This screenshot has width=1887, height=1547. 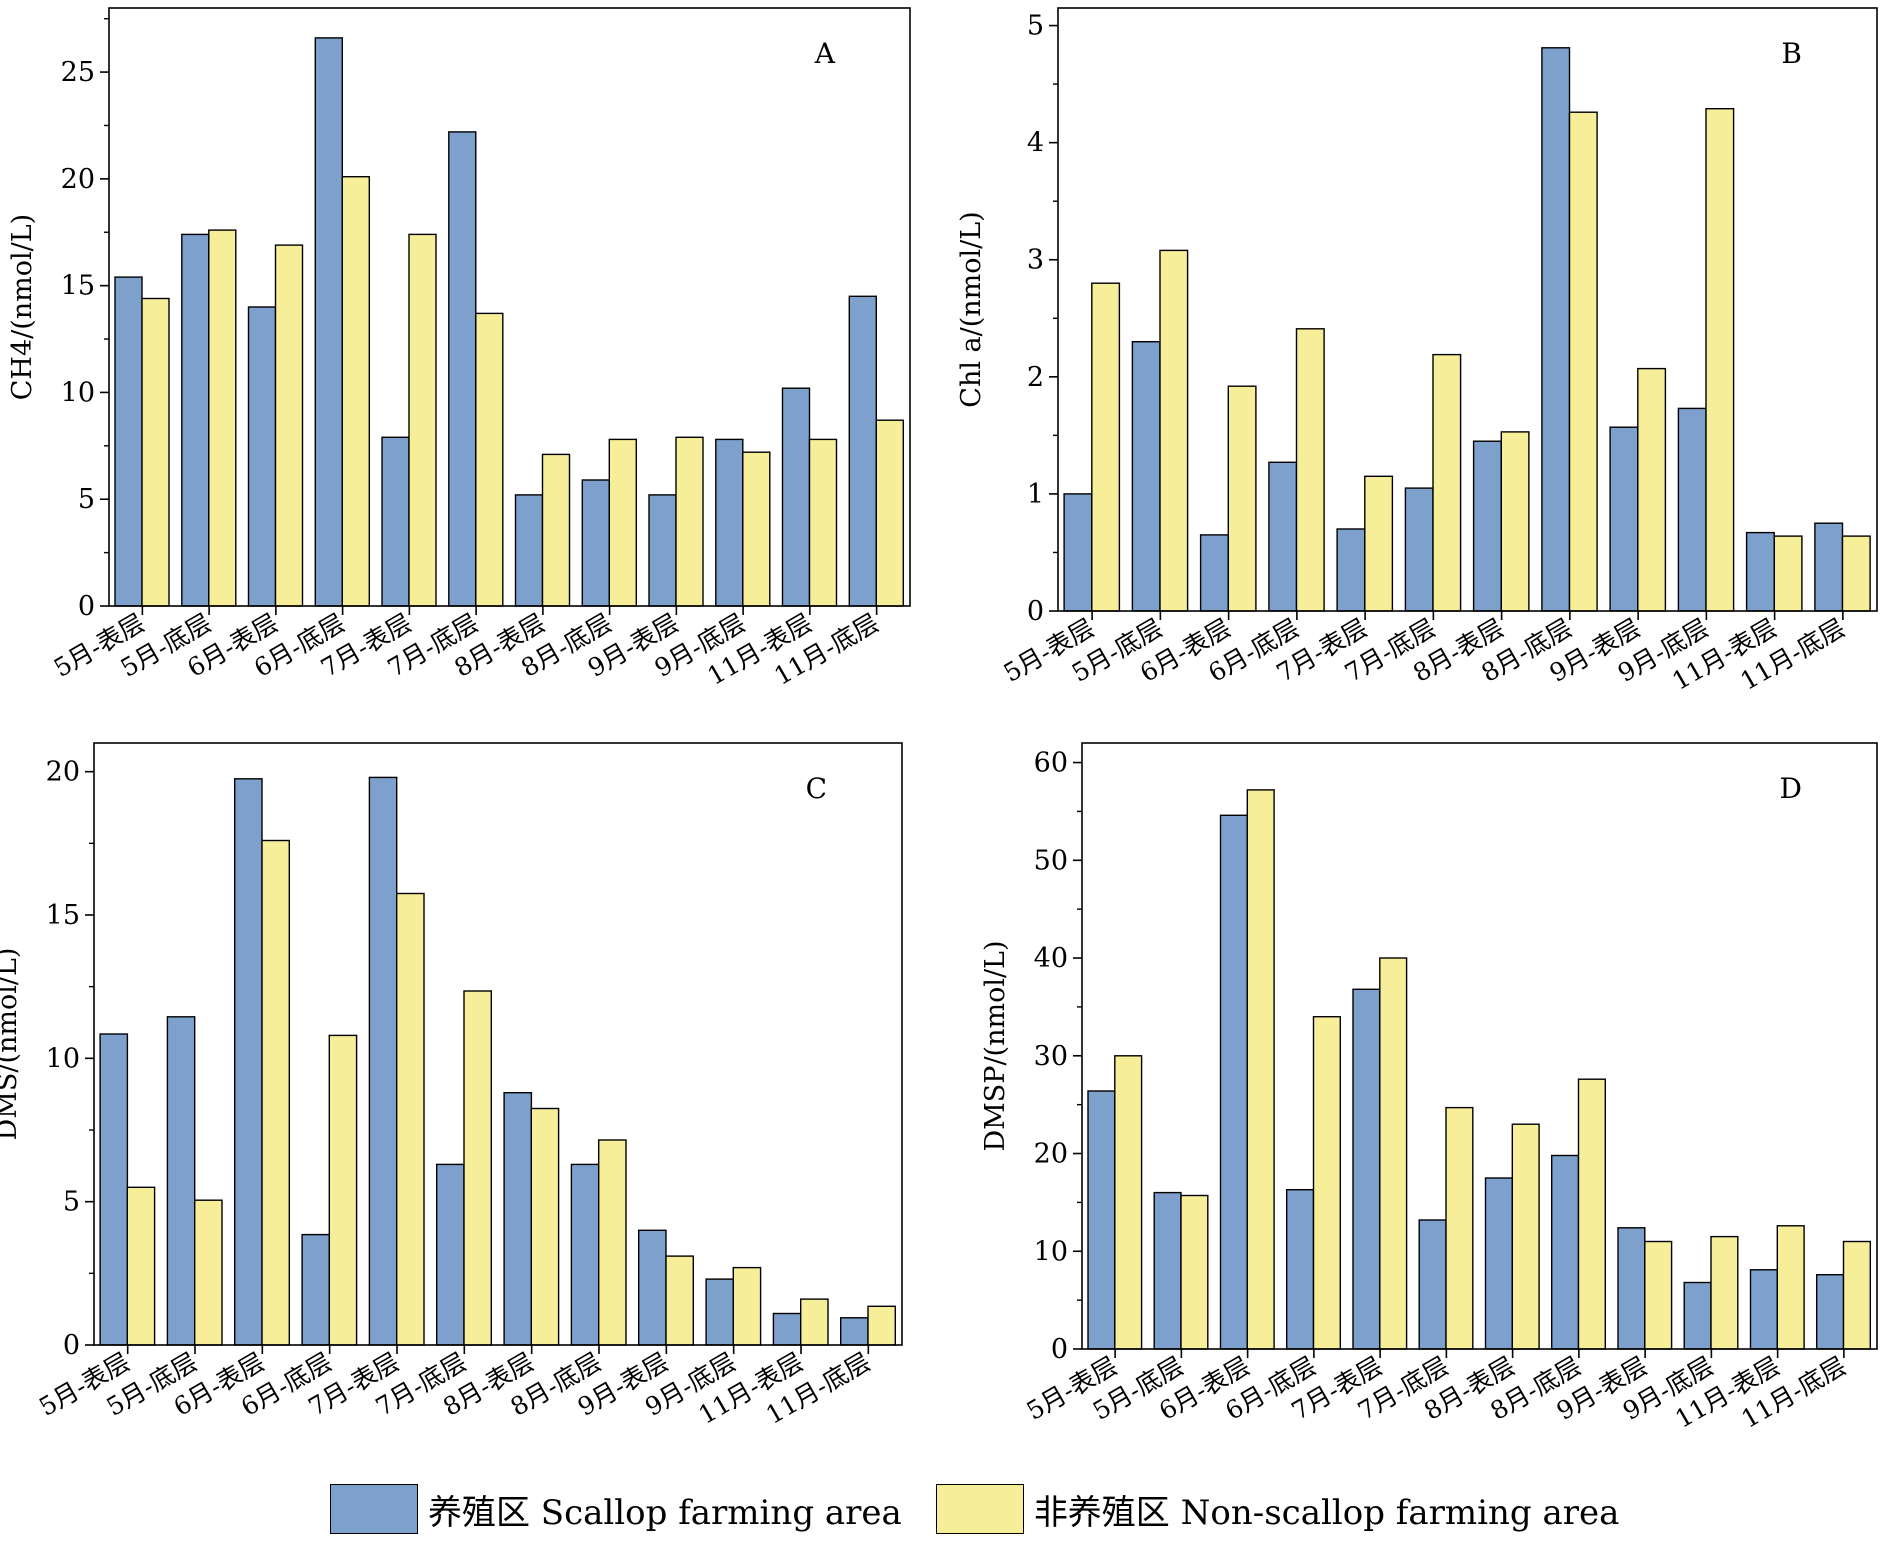 What do you see at coordinates (1051, 763) in the screenshot?
I see `y-tick-label: 60` at bounding box center [1051, 763].